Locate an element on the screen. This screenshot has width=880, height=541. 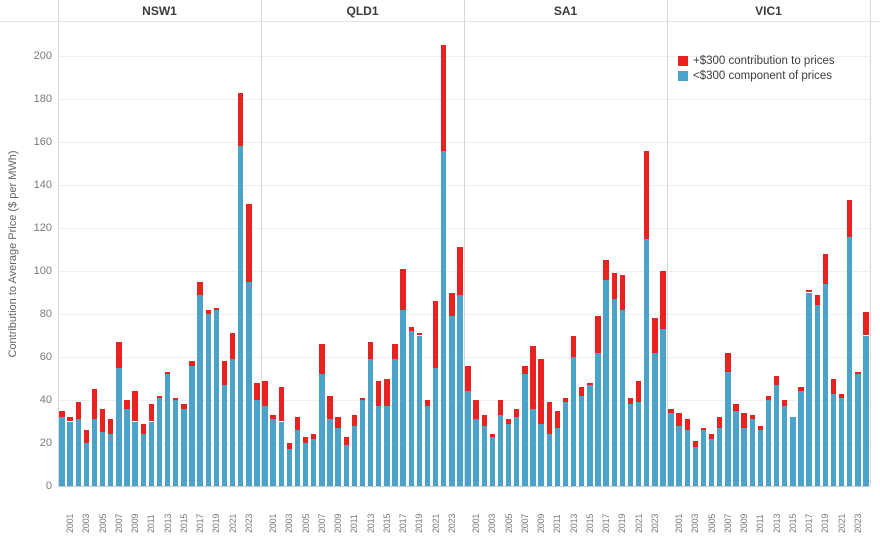
x-tick-label: 2013 is located at coordinates (370, 523).